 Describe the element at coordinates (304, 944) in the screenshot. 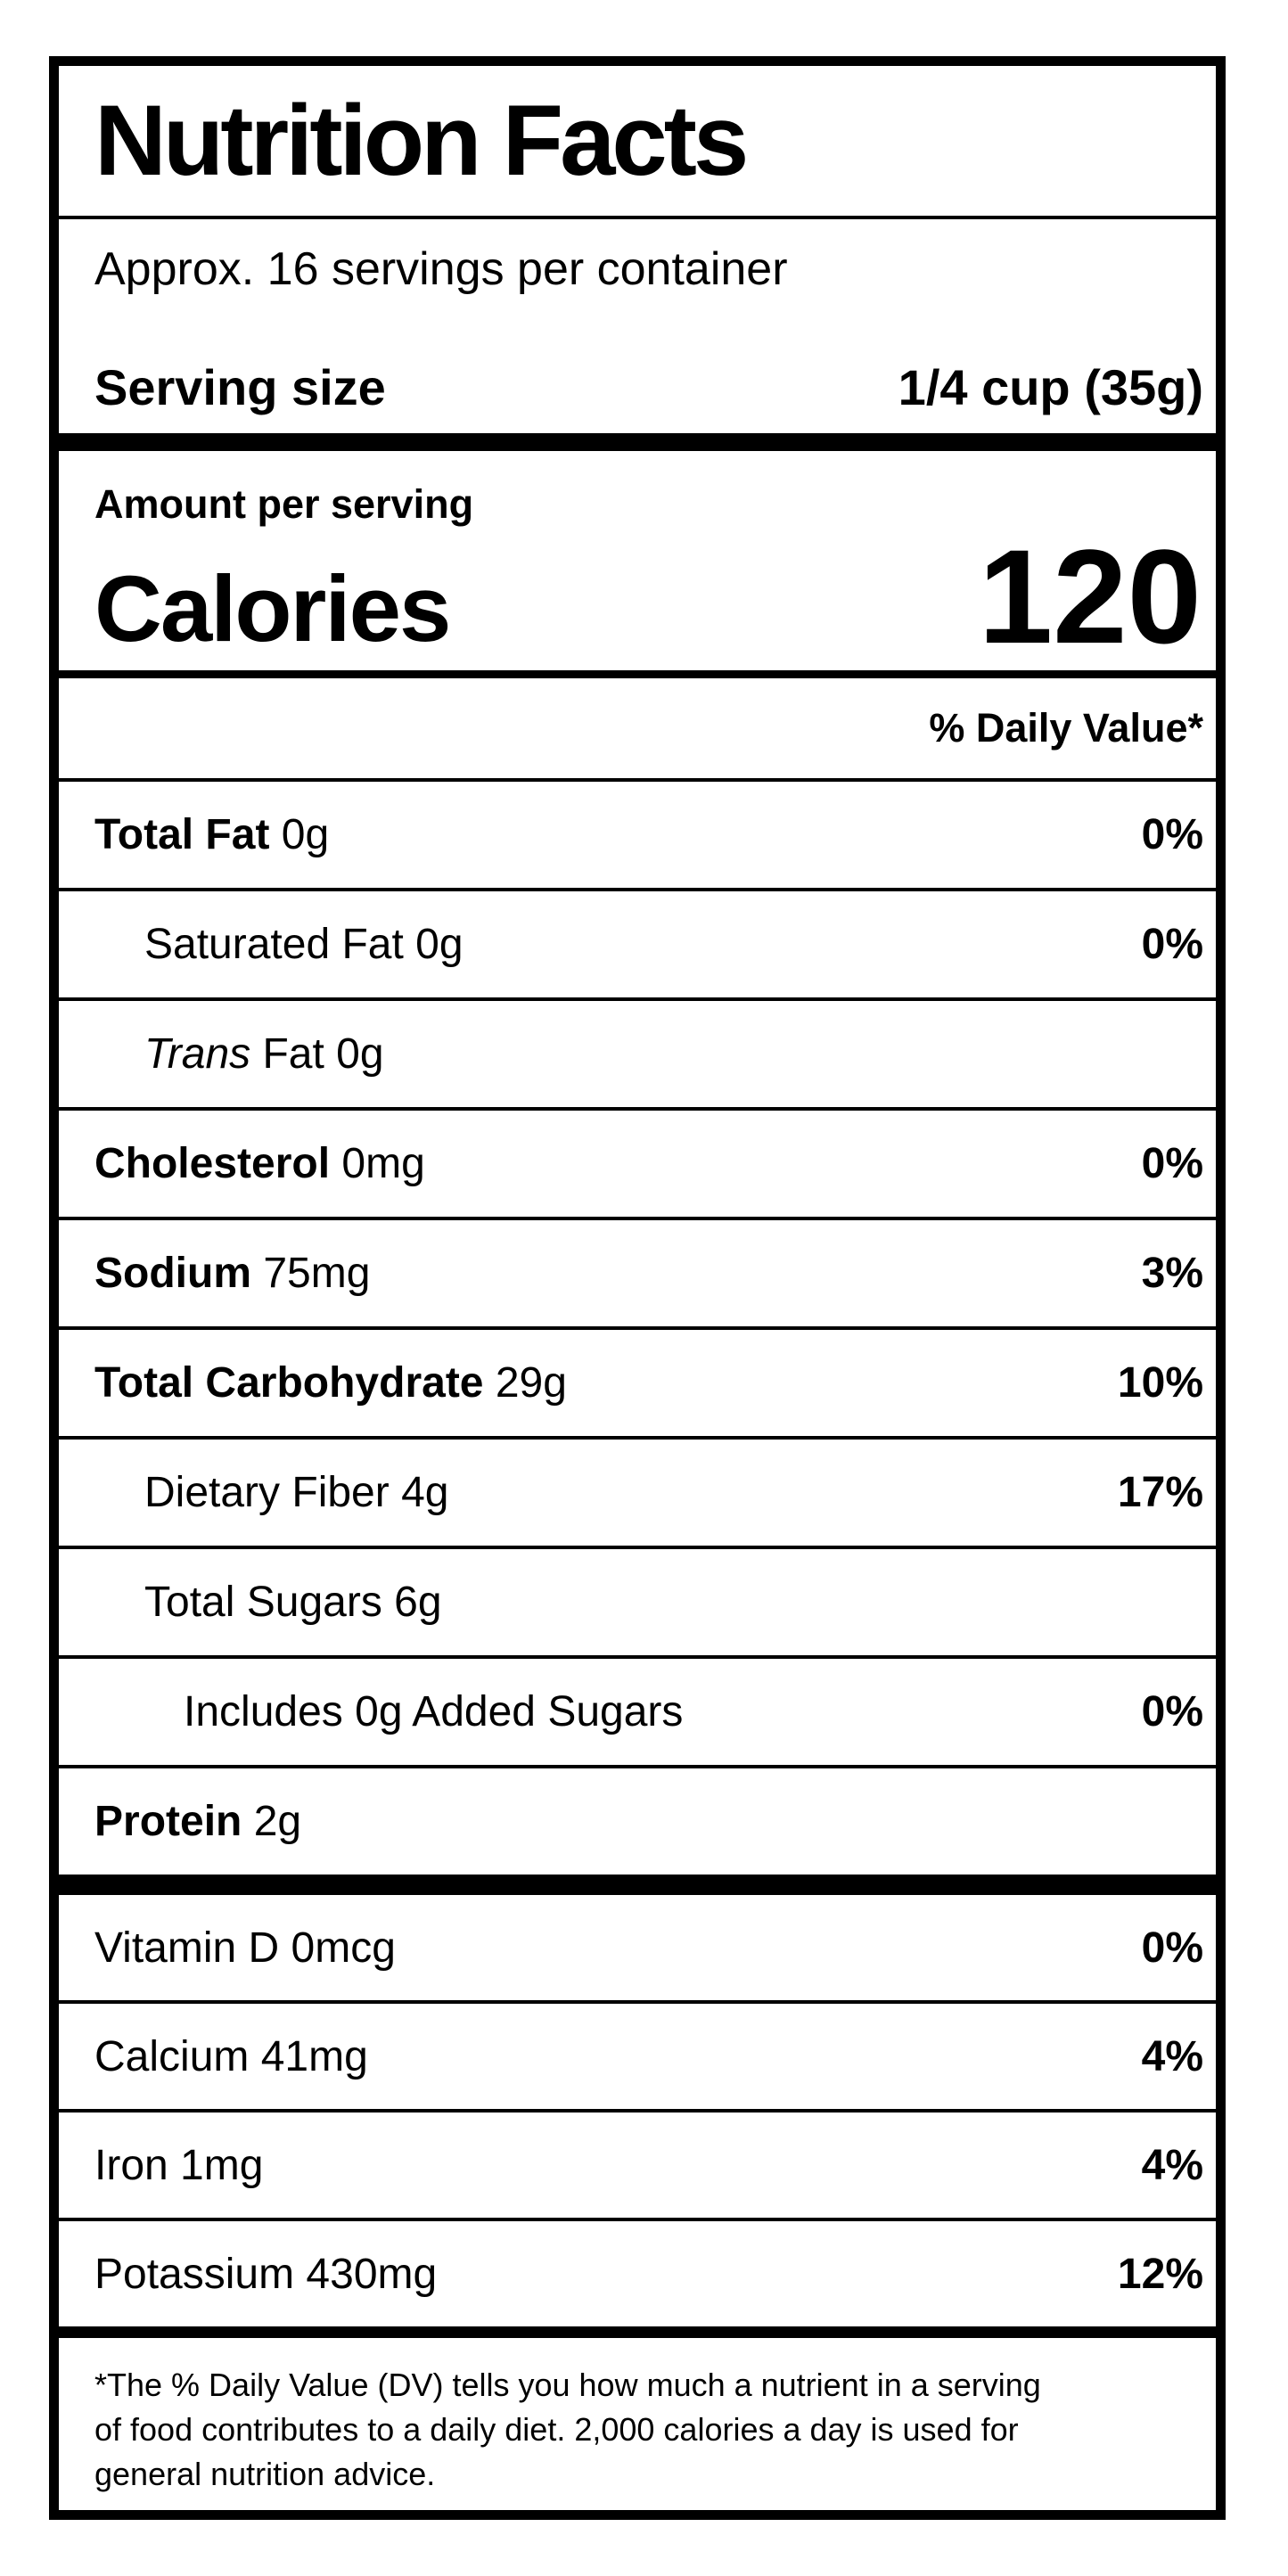

I see `nutrient-amount: Saturated Fat 0g` at that location.